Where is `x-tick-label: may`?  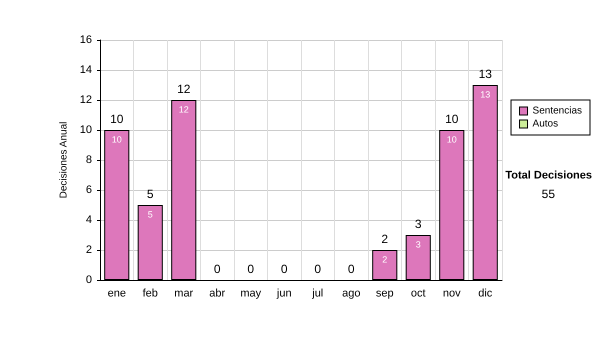
x-tick-label: may is located at coordinates (251, 294).